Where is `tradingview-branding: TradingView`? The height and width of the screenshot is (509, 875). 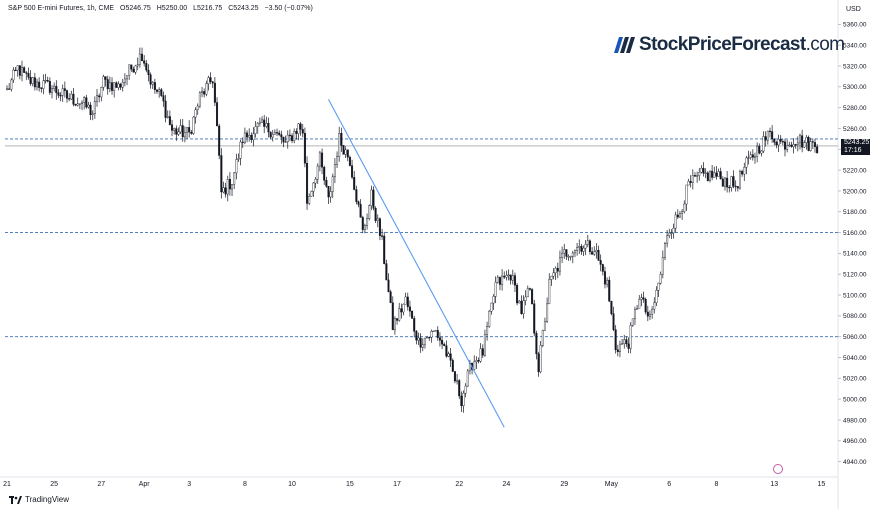 tradingview-branding: TradingView is located at coordinates (39, 499).